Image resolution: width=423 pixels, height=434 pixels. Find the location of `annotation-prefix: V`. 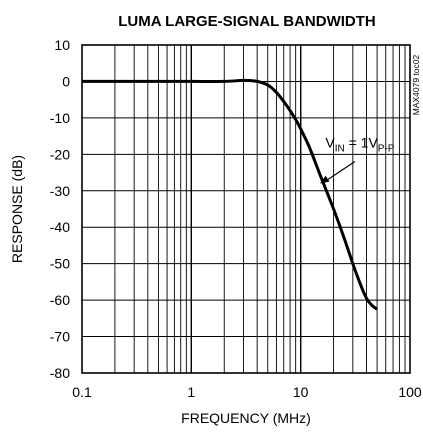

annotation-prefix: V is located at coordinates (330, 142).